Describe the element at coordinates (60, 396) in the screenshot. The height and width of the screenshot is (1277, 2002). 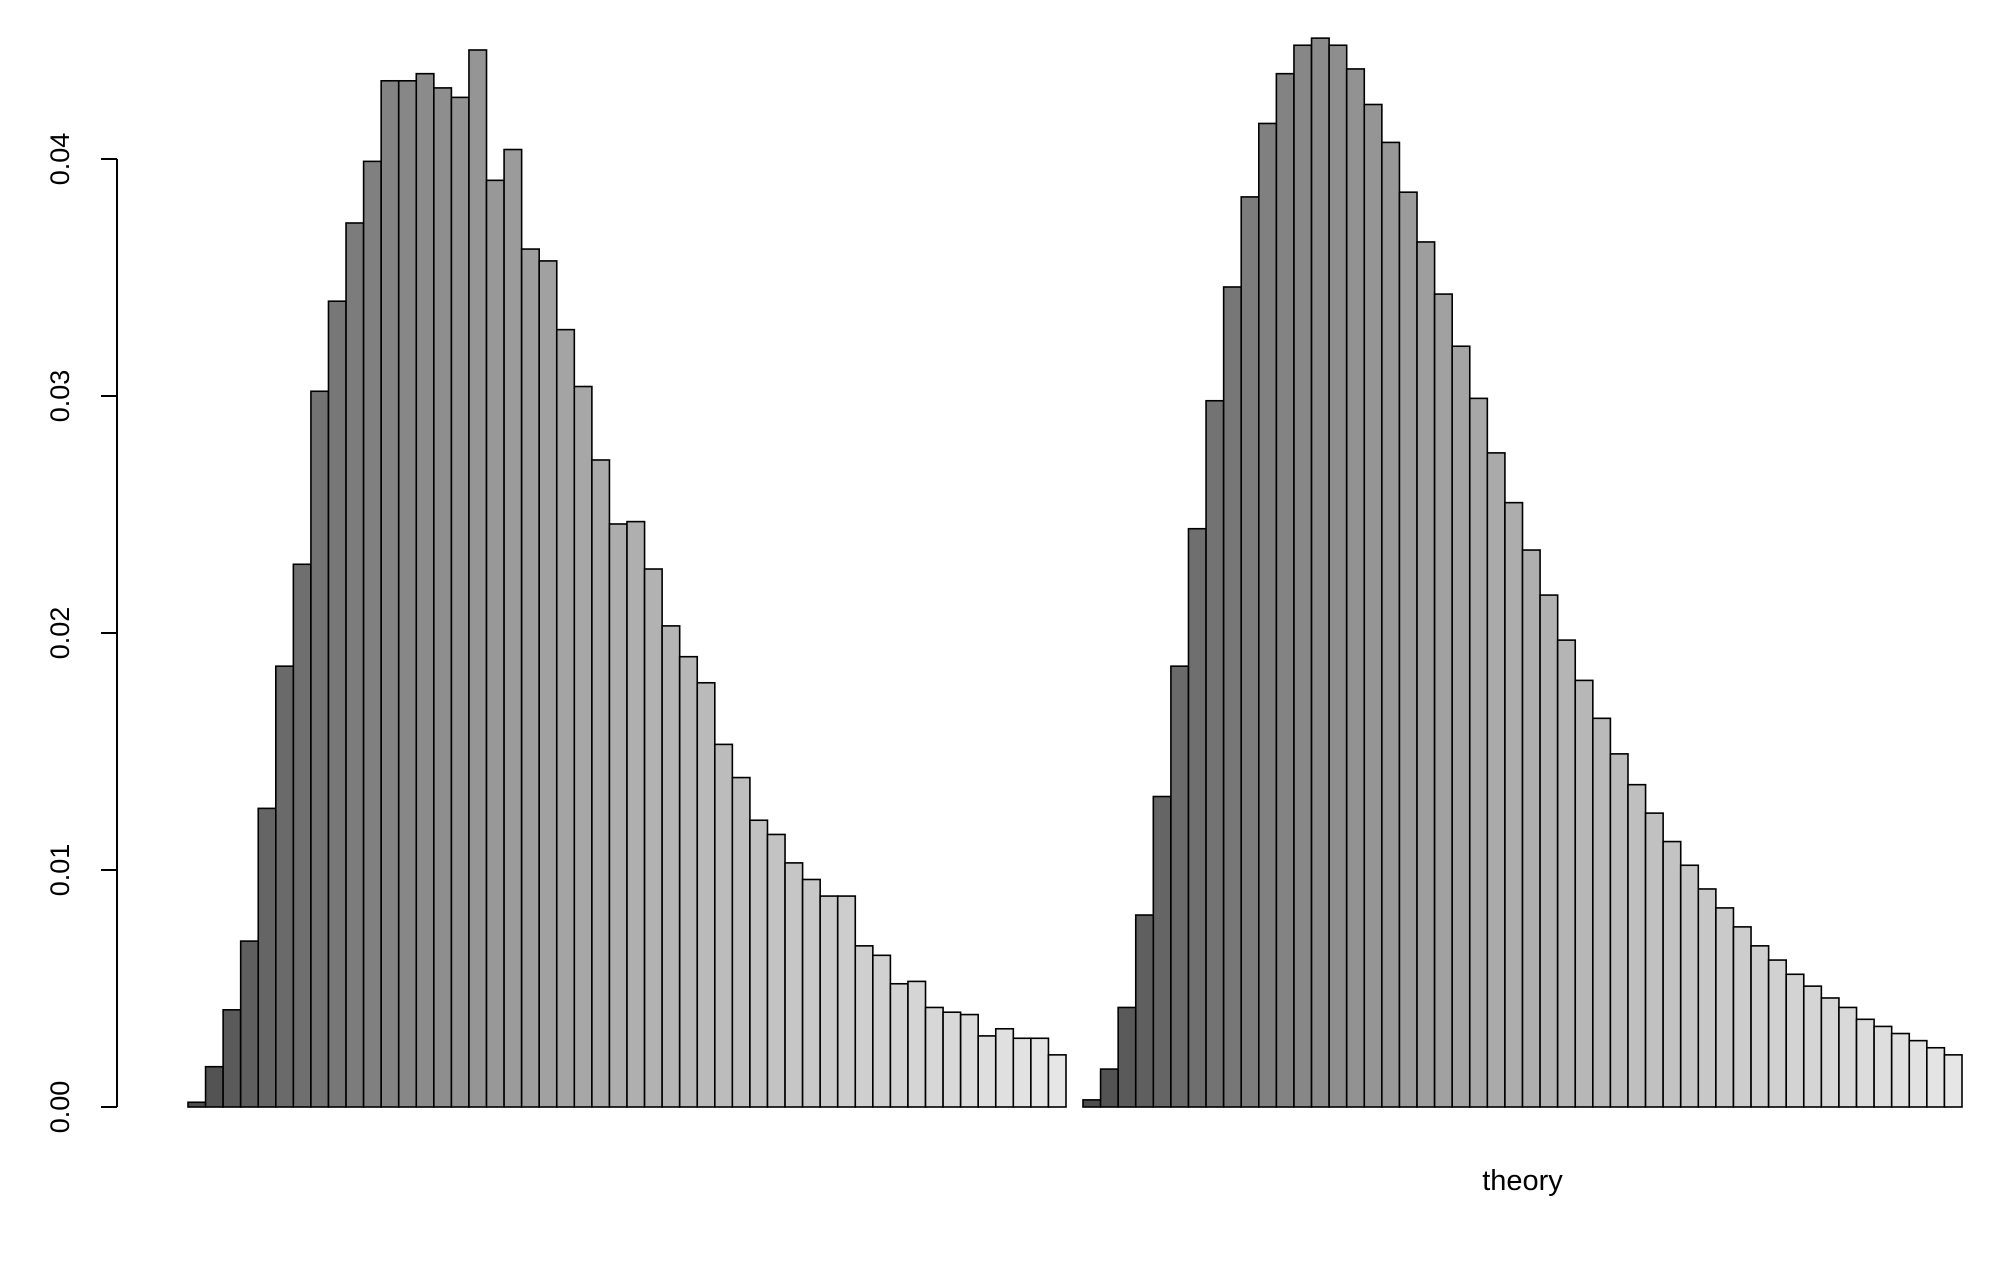
I see `y-tick-label: 0.03` at that location.